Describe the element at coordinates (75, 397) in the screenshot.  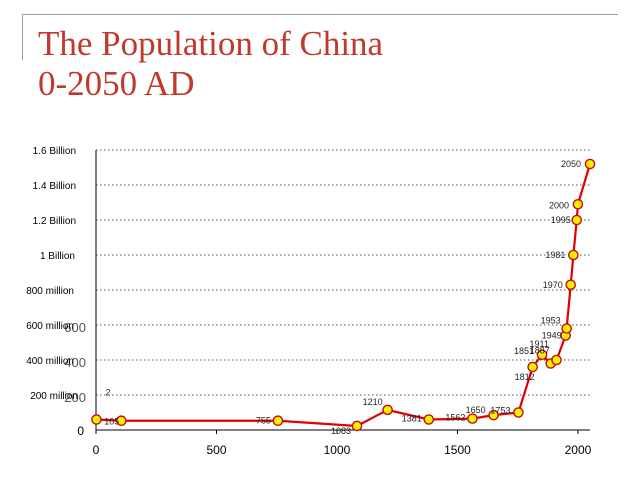
I see `faint-y-tick-label: 200` at that location.